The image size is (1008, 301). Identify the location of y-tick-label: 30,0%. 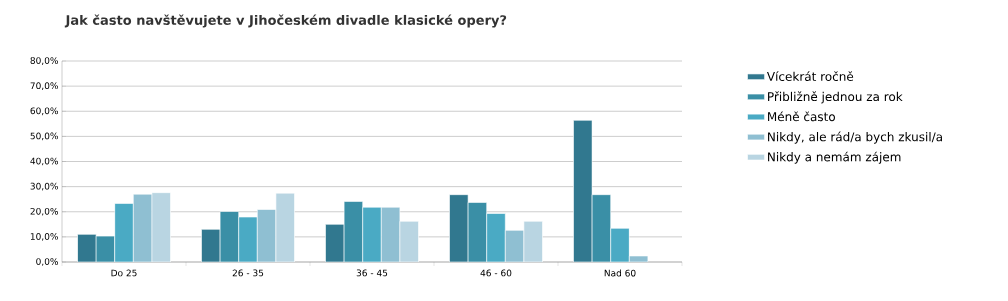
(44, 186).